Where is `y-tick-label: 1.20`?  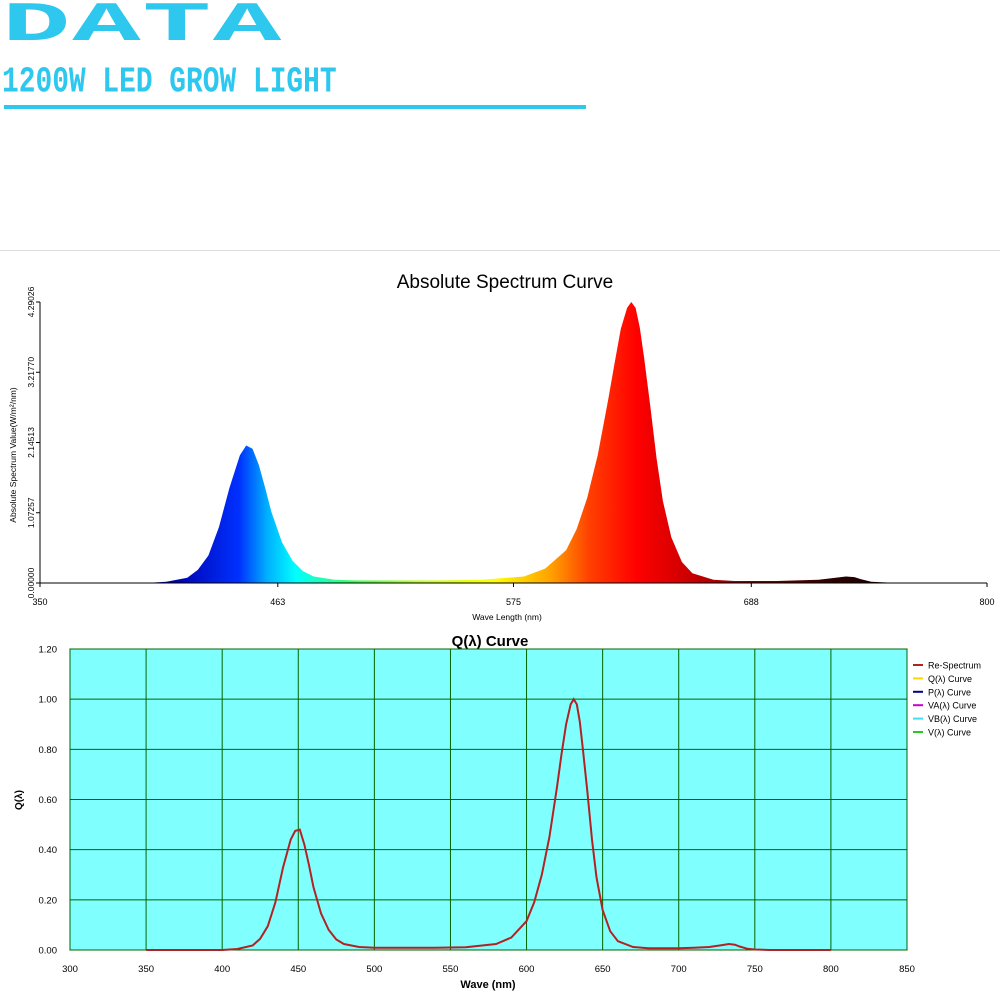
y-tick-label: 1.20 is located at coordinates (48, 650).